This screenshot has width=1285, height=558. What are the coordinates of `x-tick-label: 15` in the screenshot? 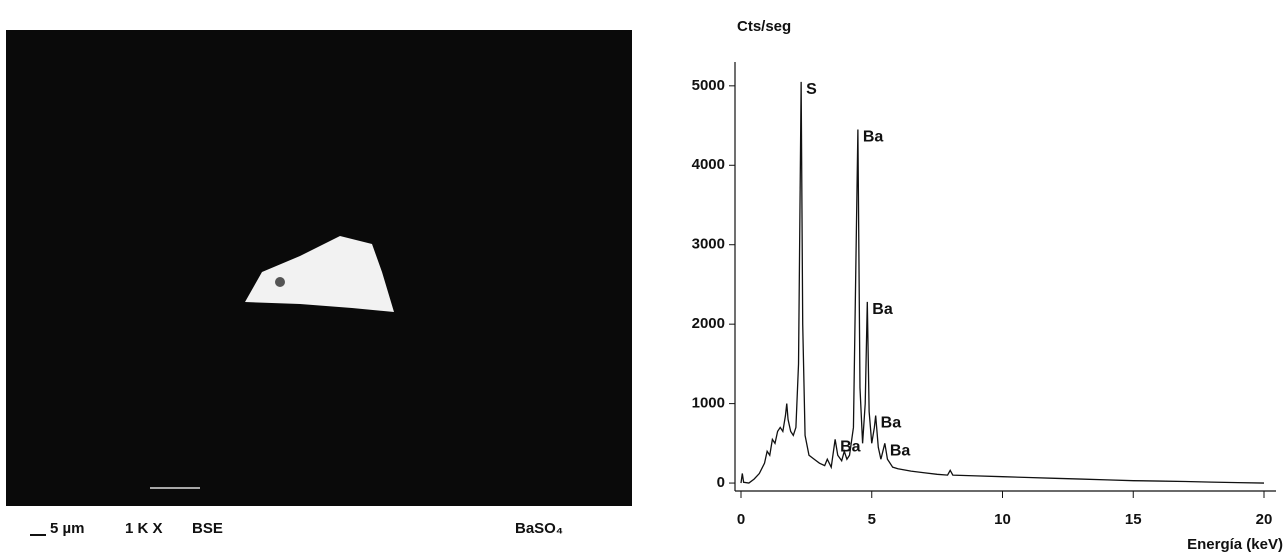 It's located at (1133, 519).